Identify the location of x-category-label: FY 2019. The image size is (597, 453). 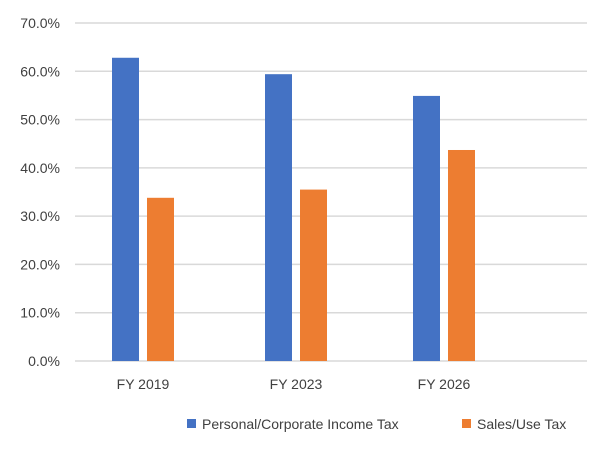
(143, 384).